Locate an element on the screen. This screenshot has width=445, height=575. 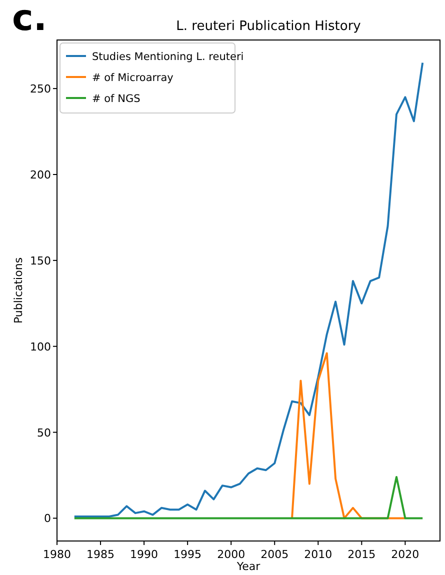
text: c. is located at coordinates (30, 19).